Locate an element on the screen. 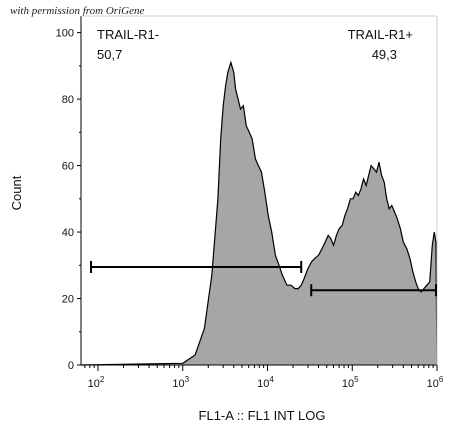  y-ticks: 0 20 40 60 80 100 is located at coordinates (68, 200).